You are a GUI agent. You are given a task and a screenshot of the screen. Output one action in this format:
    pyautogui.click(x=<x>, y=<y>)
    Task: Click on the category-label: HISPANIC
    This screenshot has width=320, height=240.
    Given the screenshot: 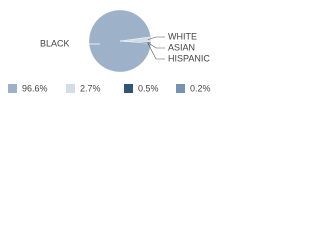 What is the action you would take?
    pyautogui.click(x=189, y=58)
    